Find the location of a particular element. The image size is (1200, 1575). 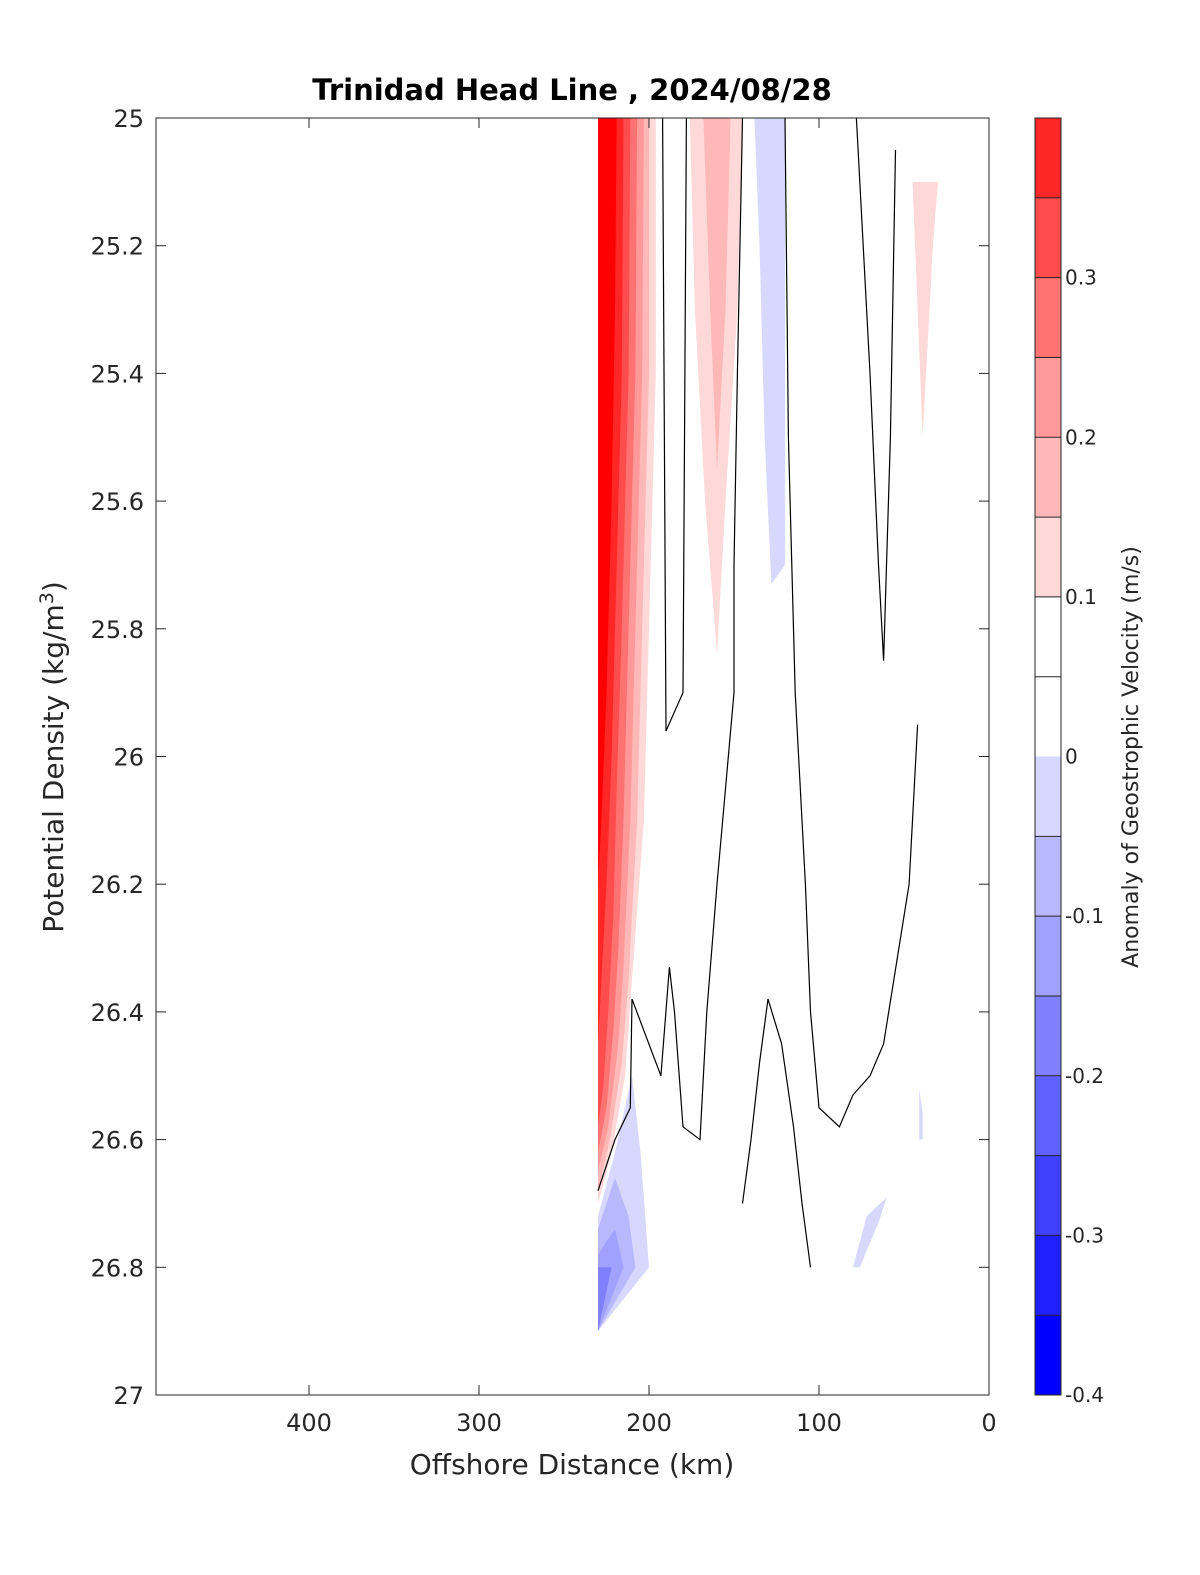

x-tick-label: 400 is located at coordinates (309, 1423).